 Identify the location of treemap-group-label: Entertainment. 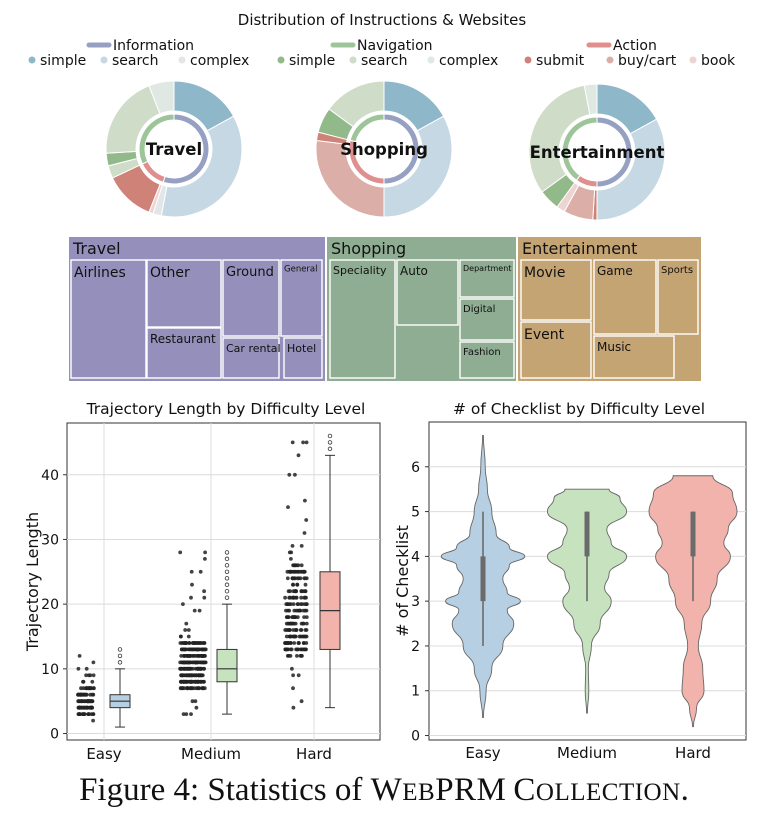
(579, 248).